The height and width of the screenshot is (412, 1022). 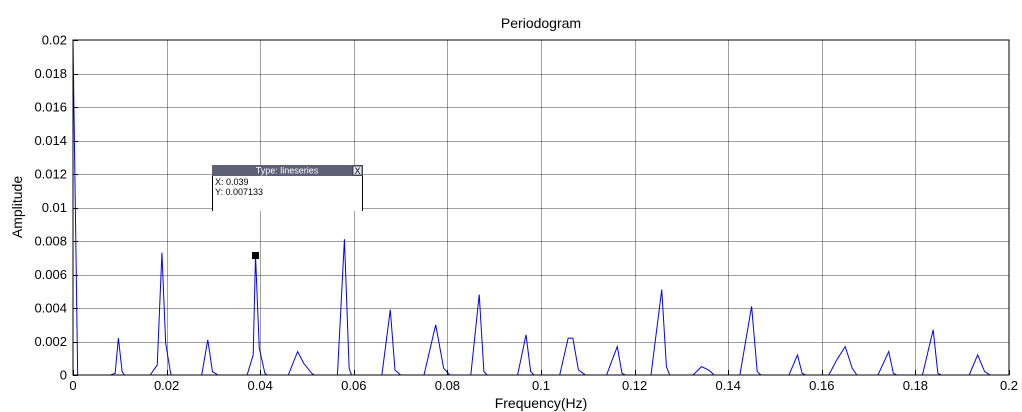 What do you see at coordinates (634, 385) in the screenshot?
I see `x-tick-label: 0.12` at bounding box center [634, 385].